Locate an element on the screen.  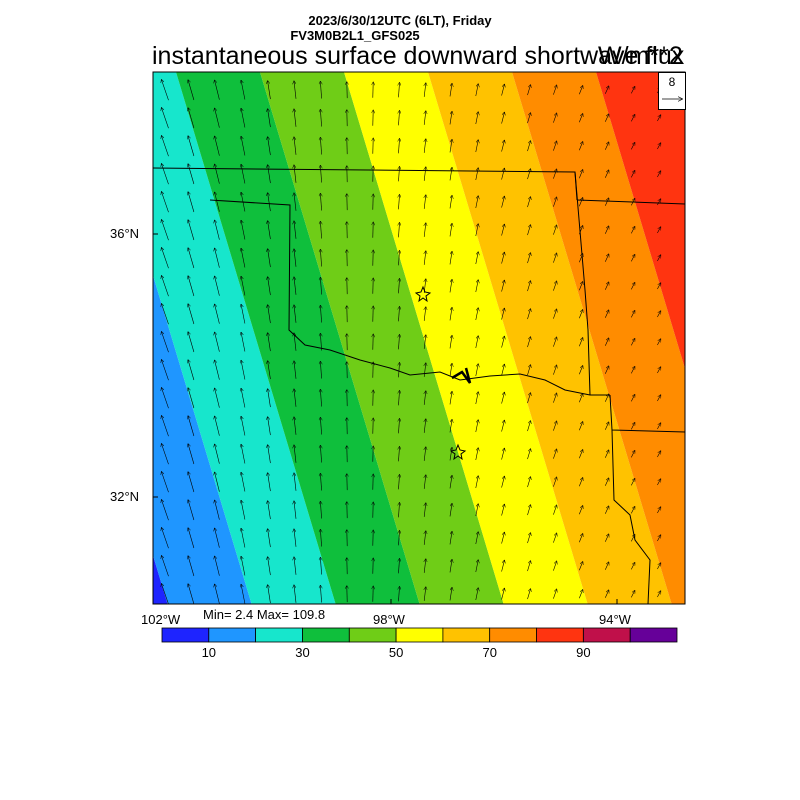
reference-arrow-icon is located at coordinates (673, 91).